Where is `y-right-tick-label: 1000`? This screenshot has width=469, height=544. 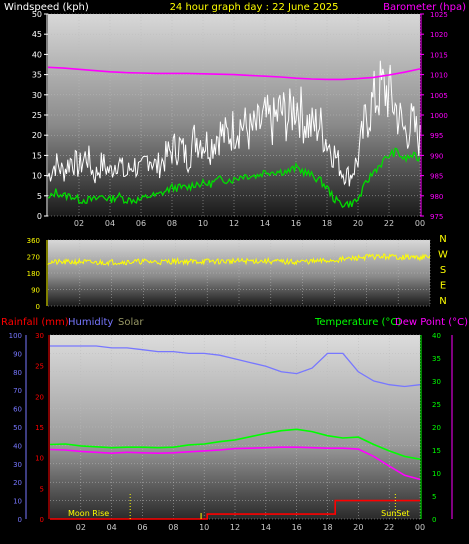
y-right-tick-label: 1000 is located at coordinates (439, 116).